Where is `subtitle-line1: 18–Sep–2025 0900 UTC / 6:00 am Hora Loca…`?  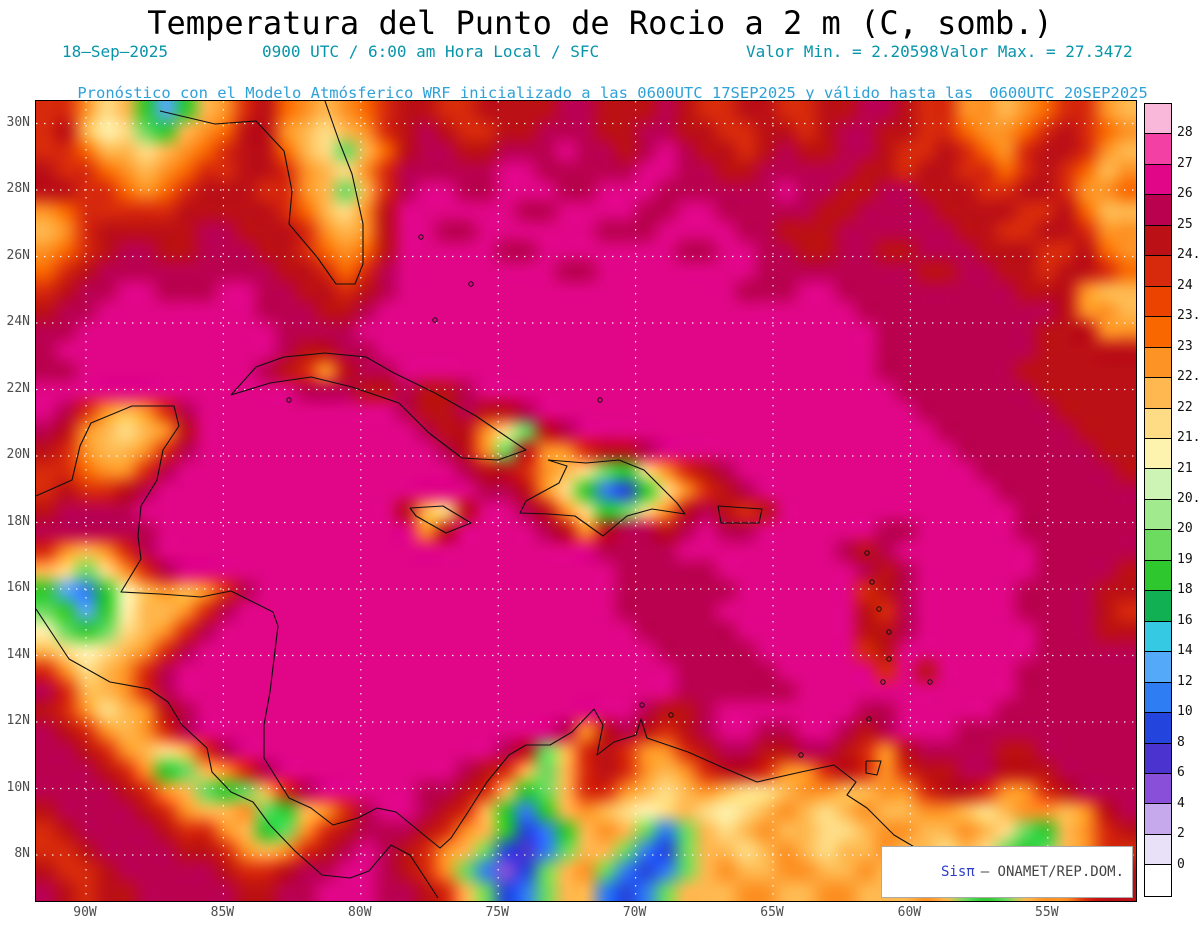 subtitle-line1: 18–Sep–2025 0900 UTC / 6:00 am Hora Loca… is located at coordinates (600, 53).